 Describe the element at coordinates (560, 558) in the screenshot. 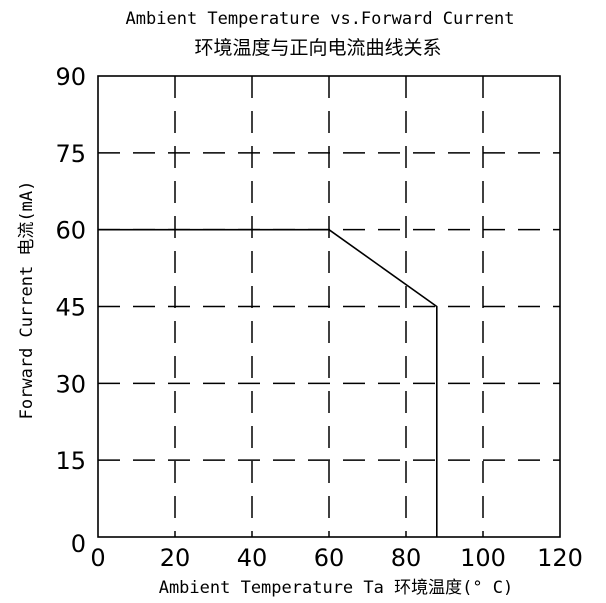

I see `x-tick-label: 120` at that location.